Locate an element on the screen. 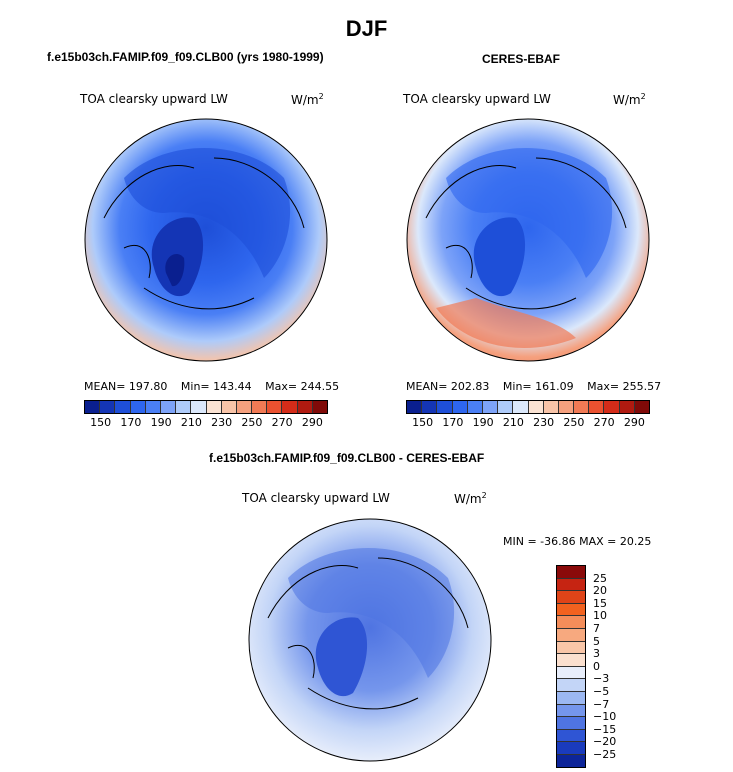 This screenshot has height=772, width=733. diff-polar-map is located at coordinates (370, 640).